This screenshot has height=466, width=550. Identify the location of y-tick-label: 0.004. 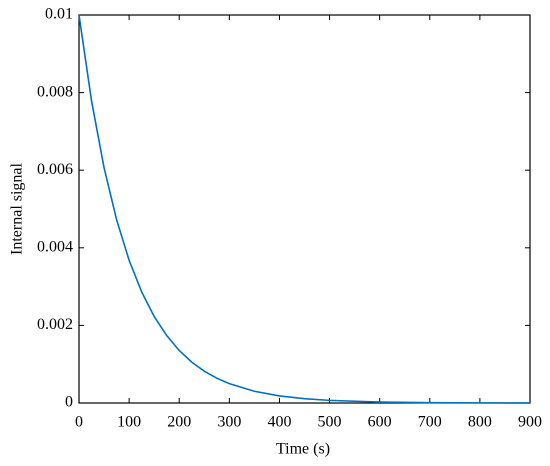
(55, 246).